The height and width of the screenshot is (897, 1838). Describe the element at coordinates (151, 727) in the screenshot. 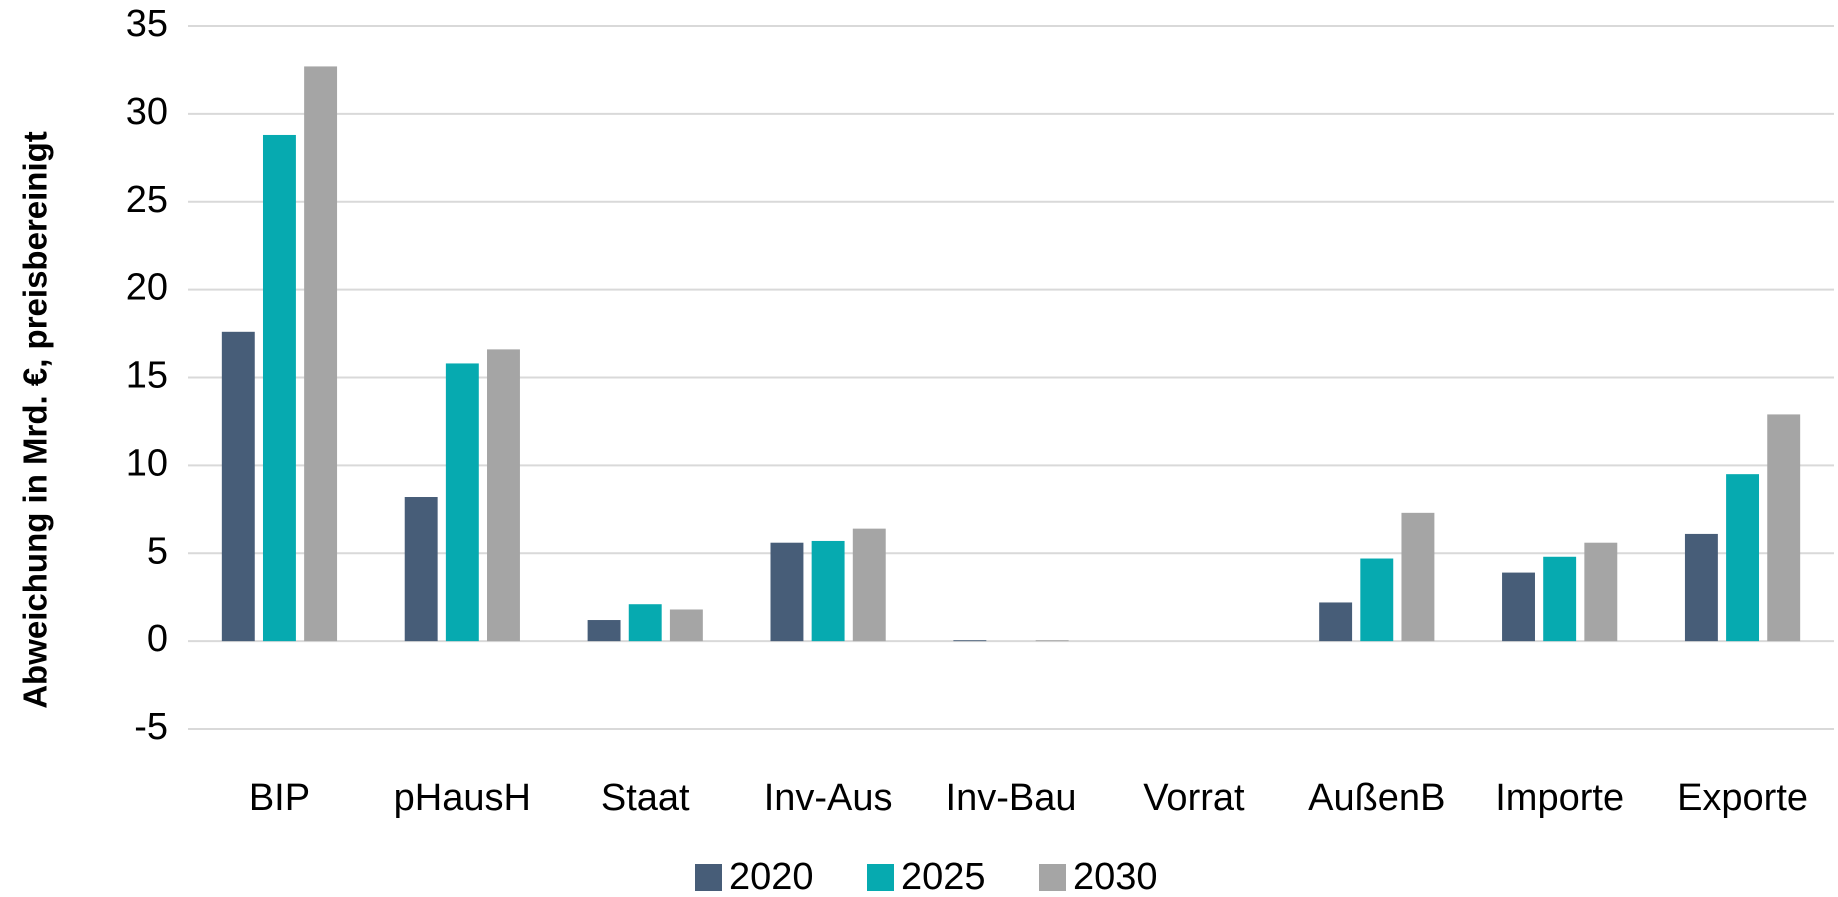

I see `y-tick-label: -5` at that location.